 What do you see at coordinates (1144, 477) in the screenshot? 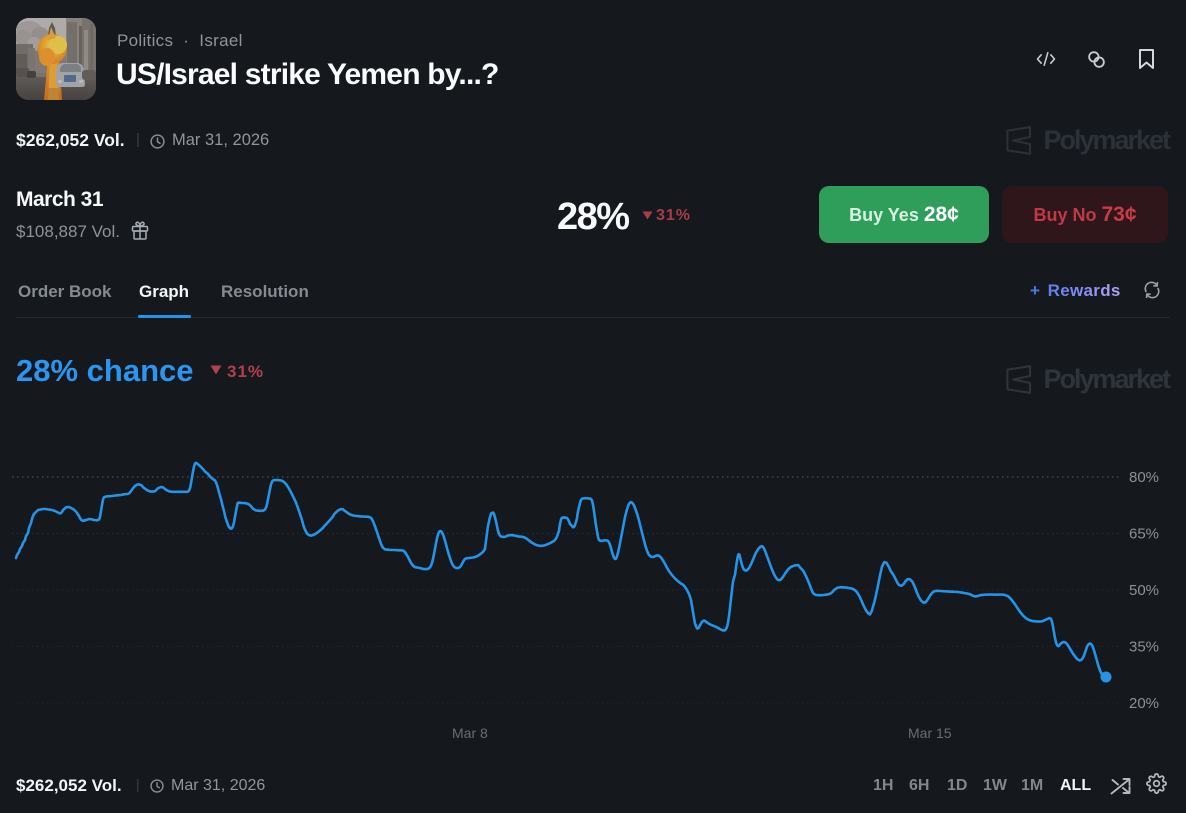
I see `svg-text: 80%` at bounding box center [1144, 477].